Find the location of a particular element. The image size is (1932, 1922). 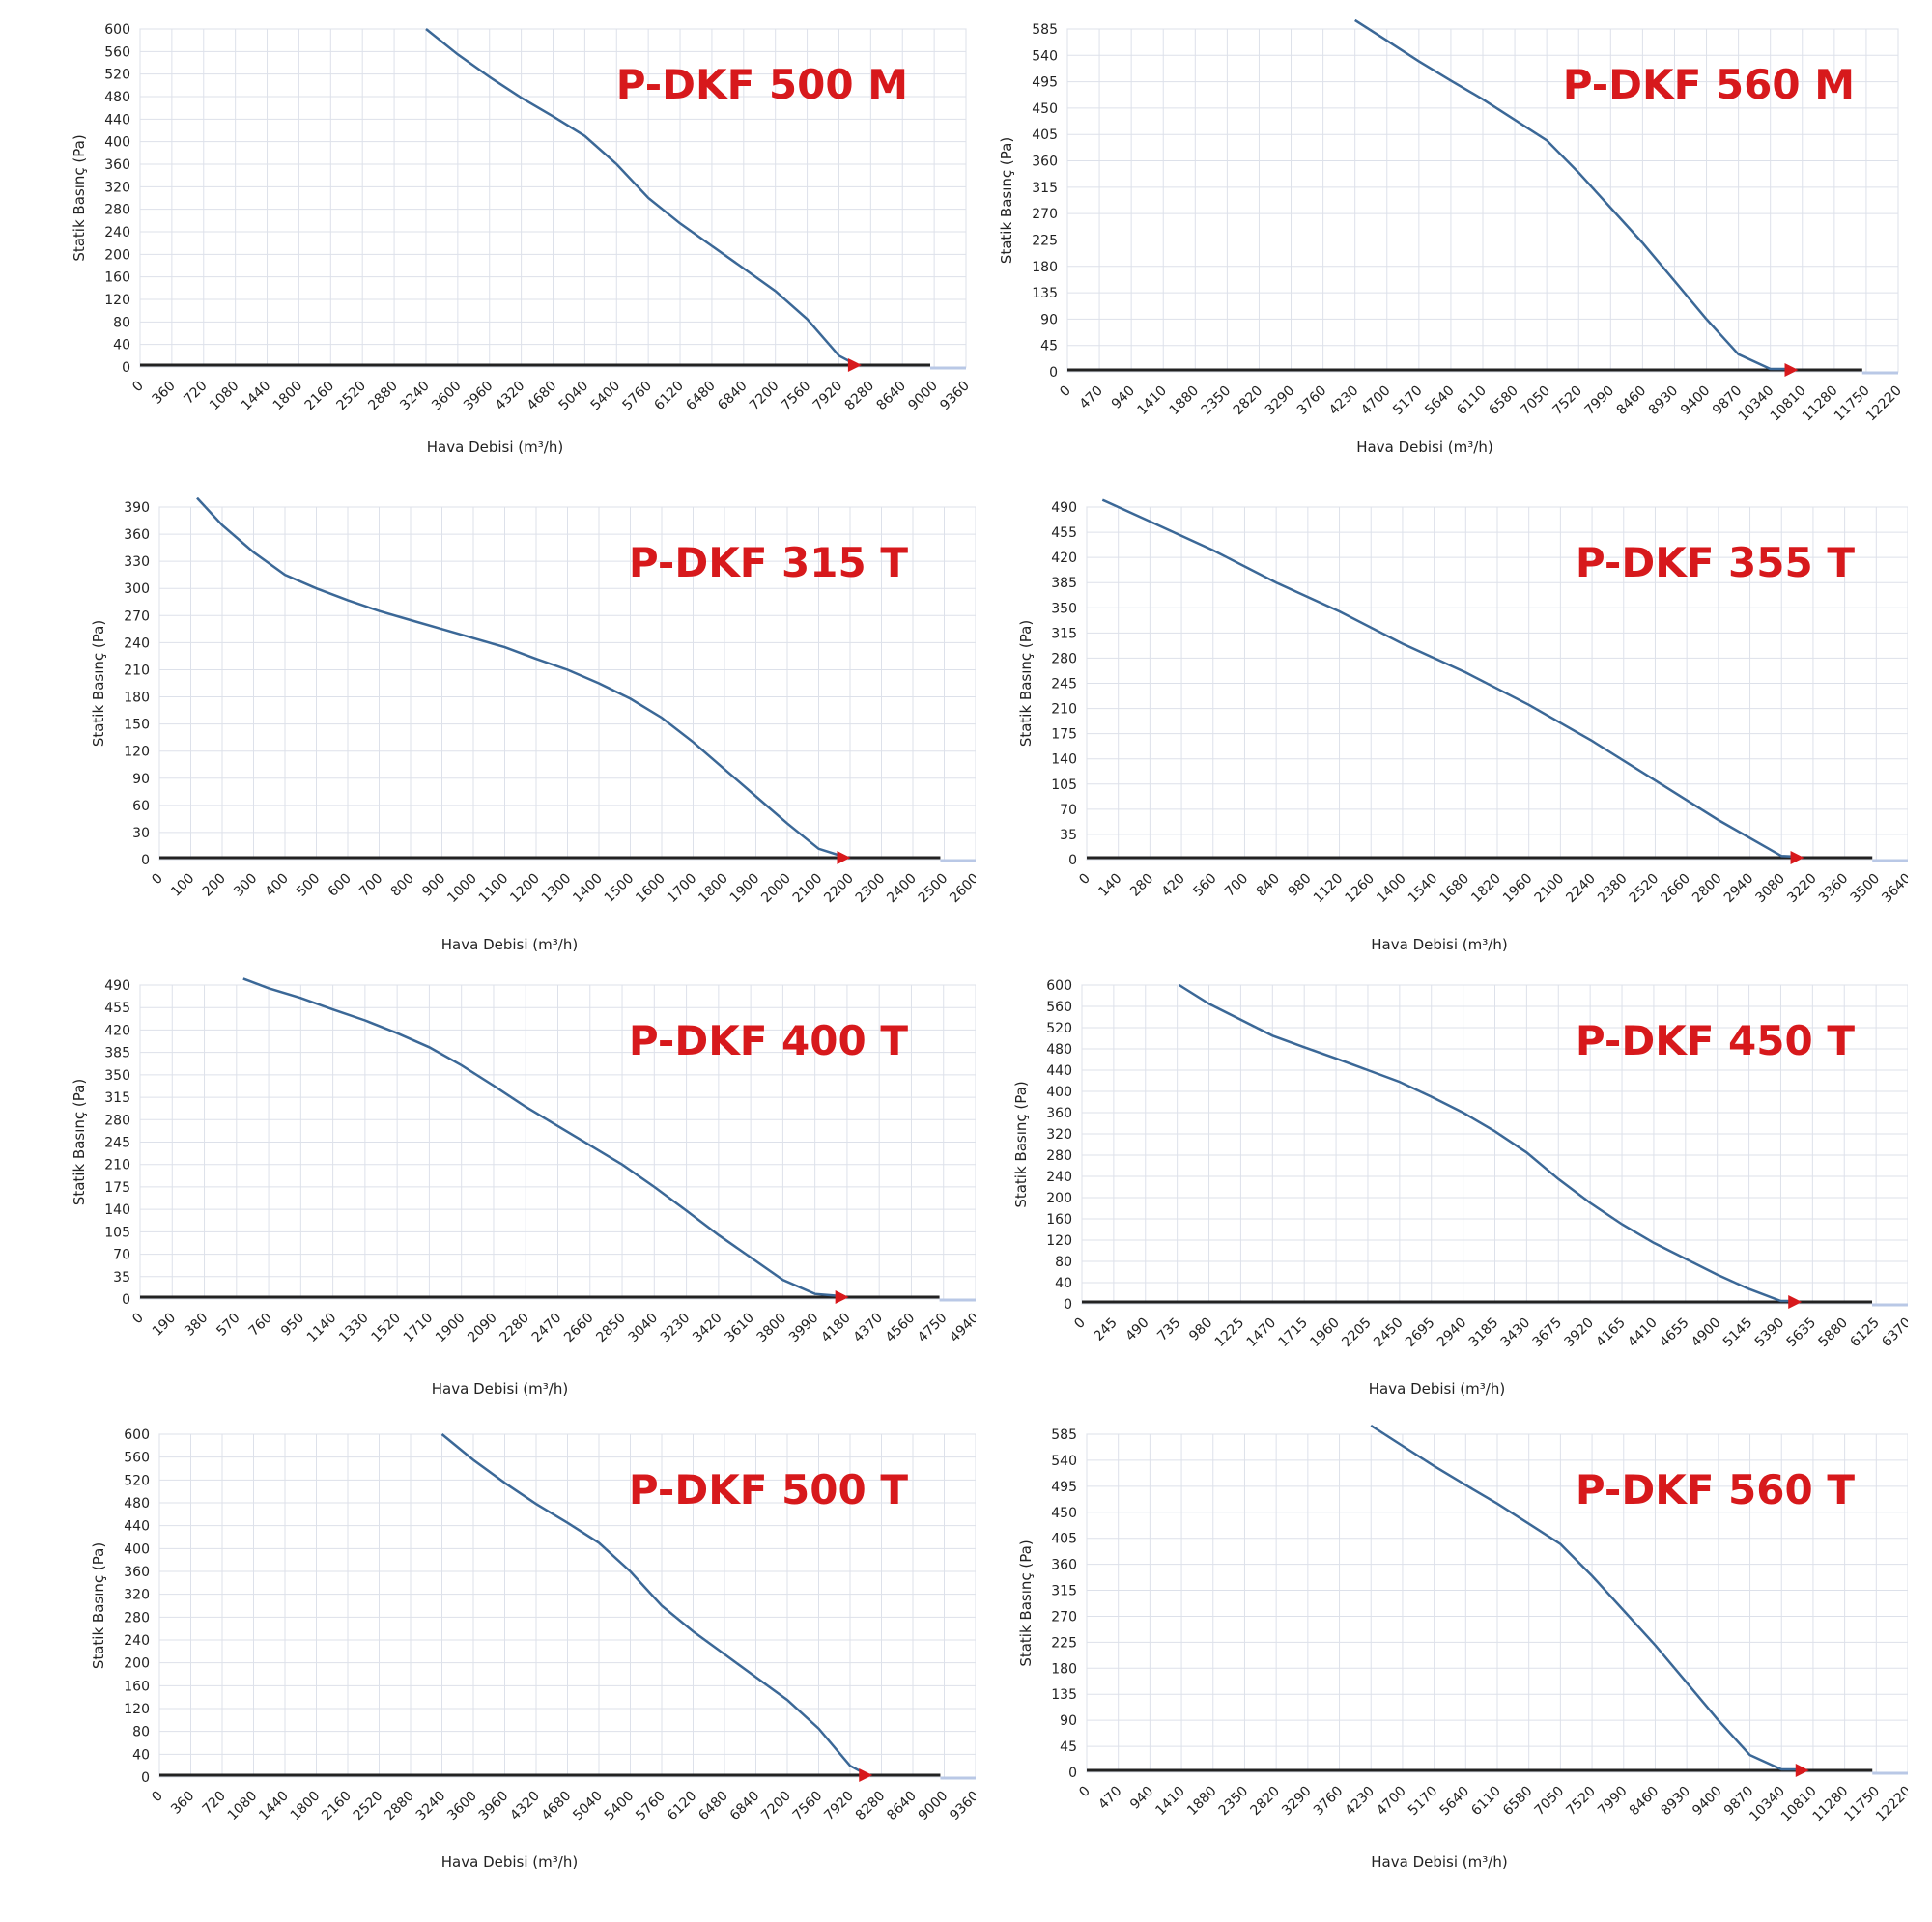

chart-title: P-DKF 500 T is located at coordinates (768, 1489).